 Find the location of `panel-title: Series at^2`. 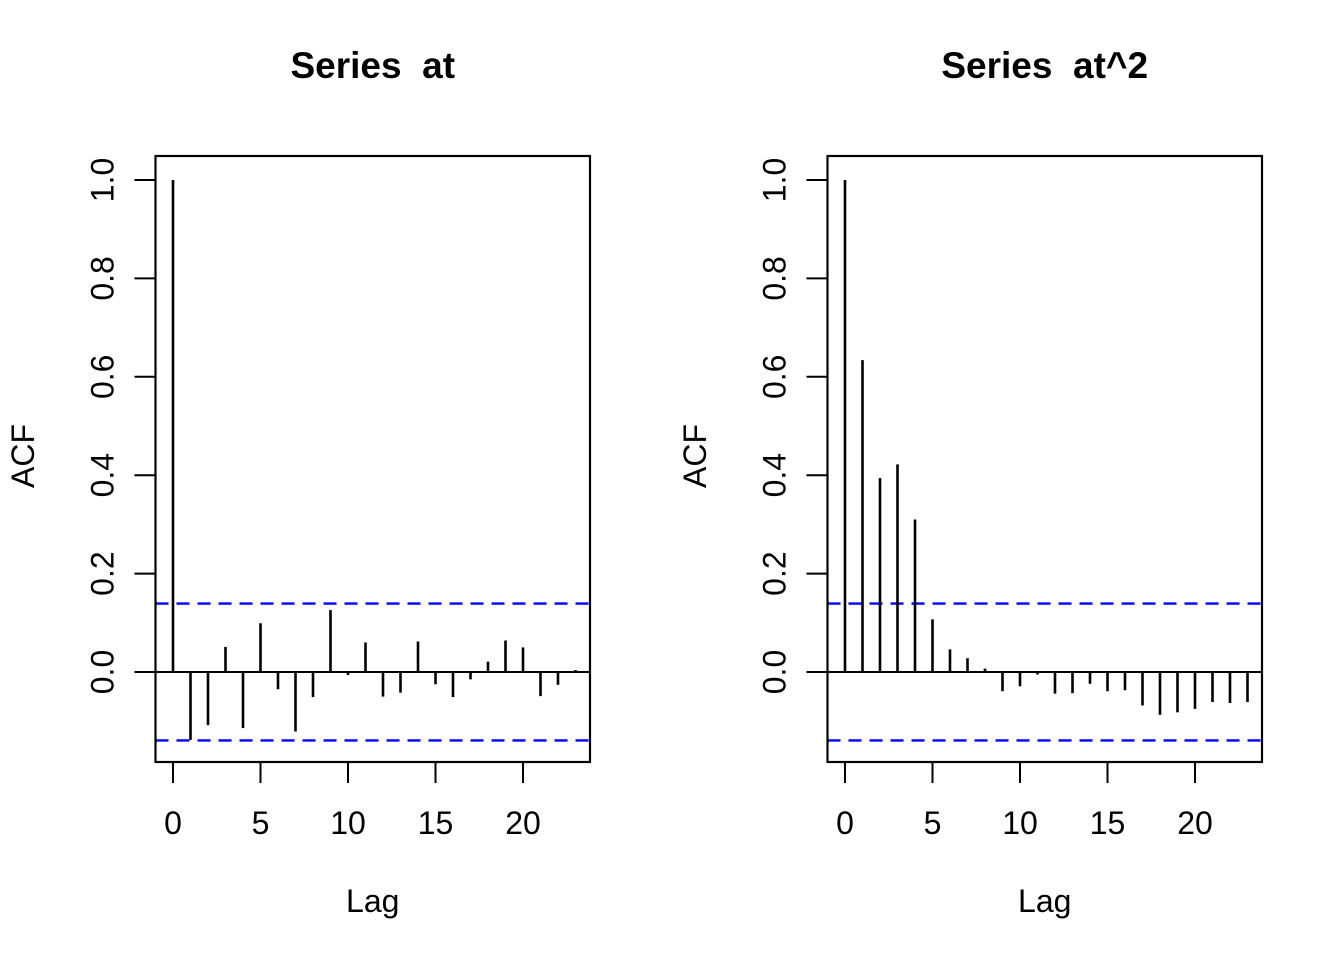

panel-title: Series at^2 is located at coordinates (1044, 65).